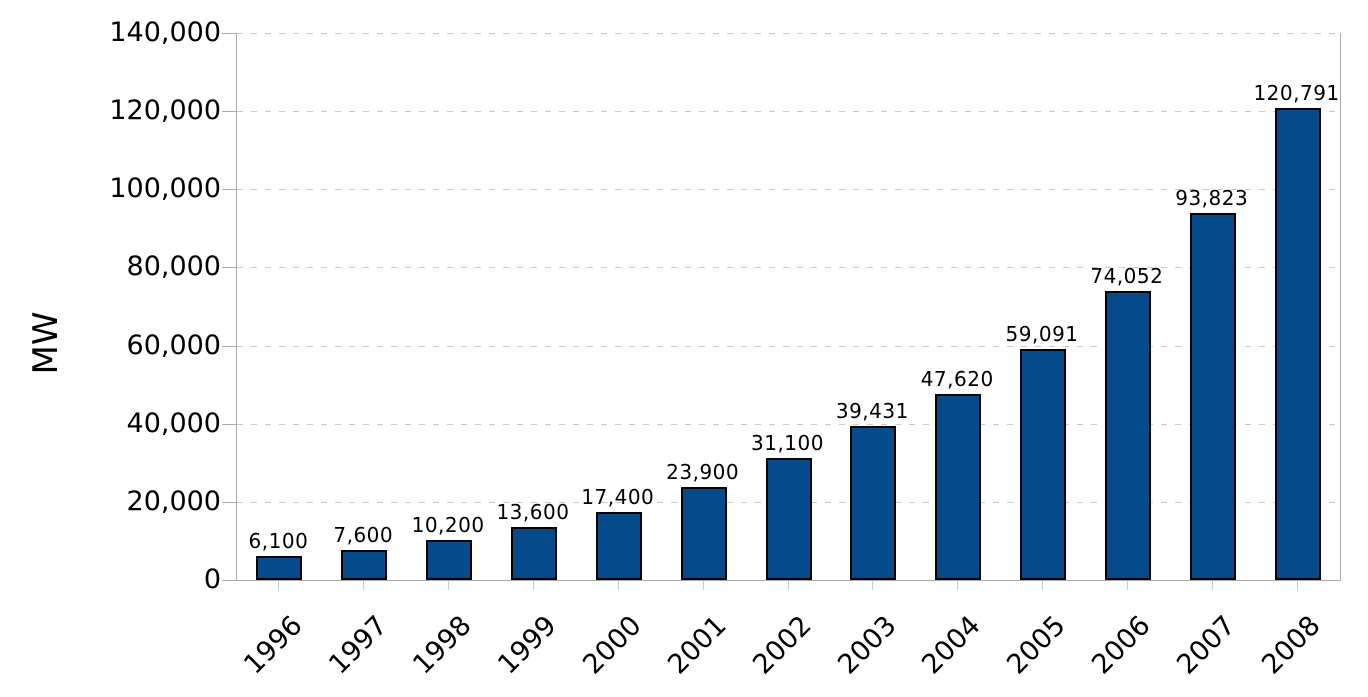 The height and width of the screenshot is (697, 1368). Describe the element at coordinates (618, 497) in the screenshot. I see `bar-value-label: 17,400` at that location.